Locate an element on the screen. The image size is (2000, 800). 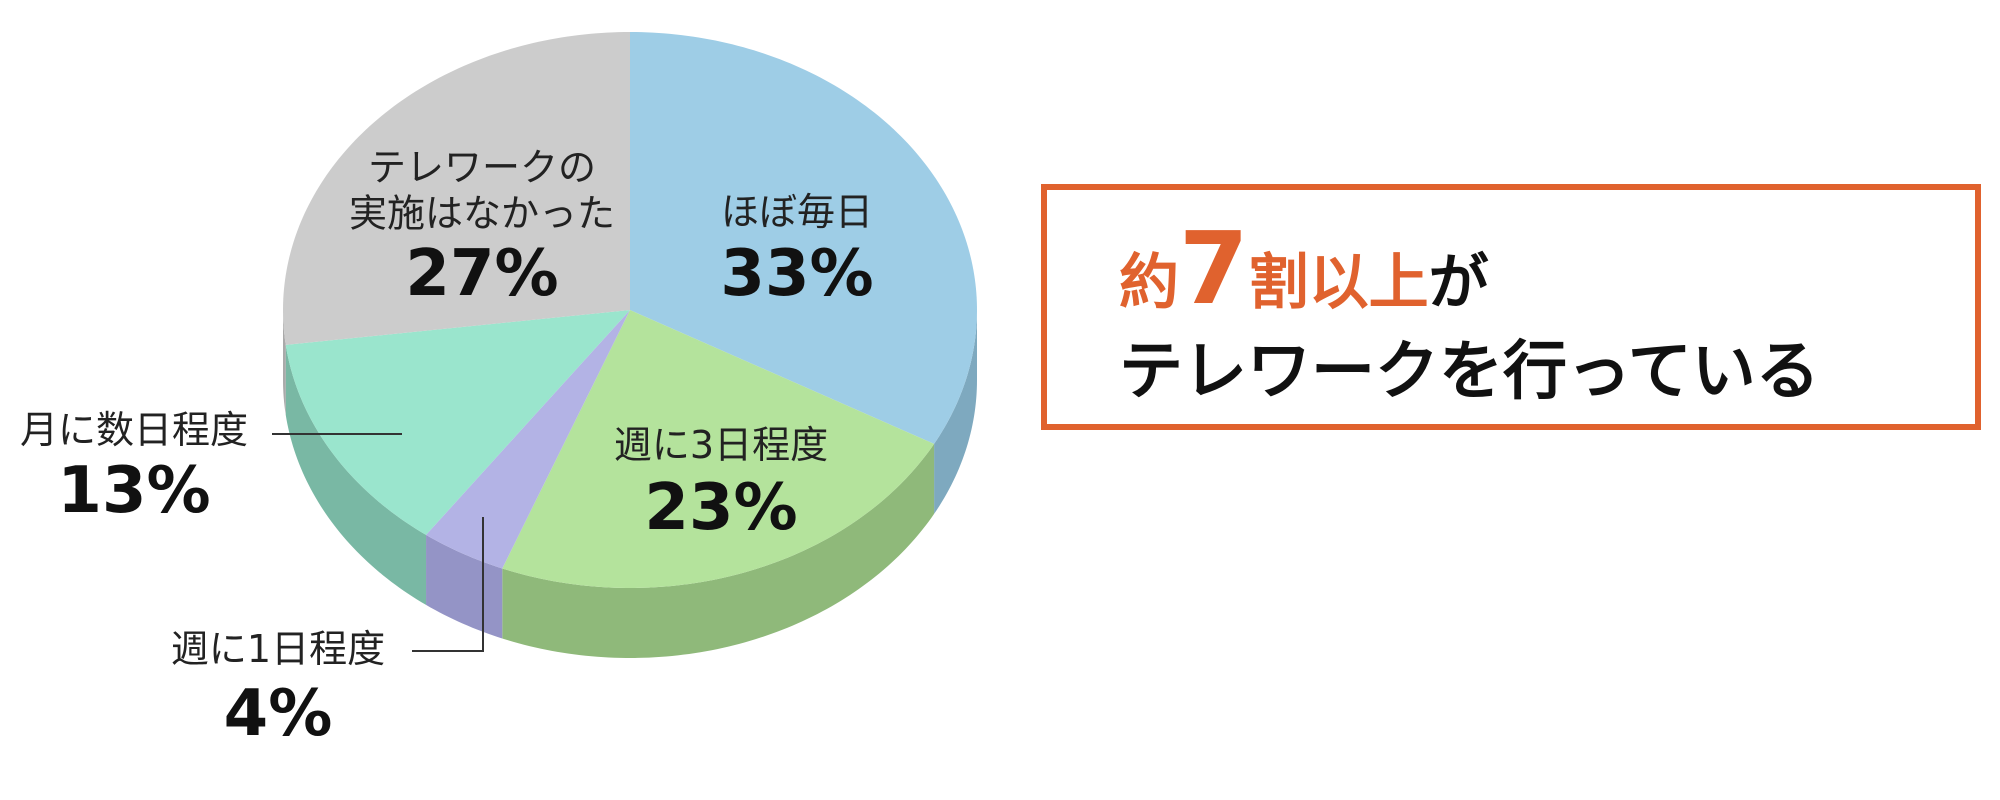
value-label: 13% is located at coordinates (134, 491).